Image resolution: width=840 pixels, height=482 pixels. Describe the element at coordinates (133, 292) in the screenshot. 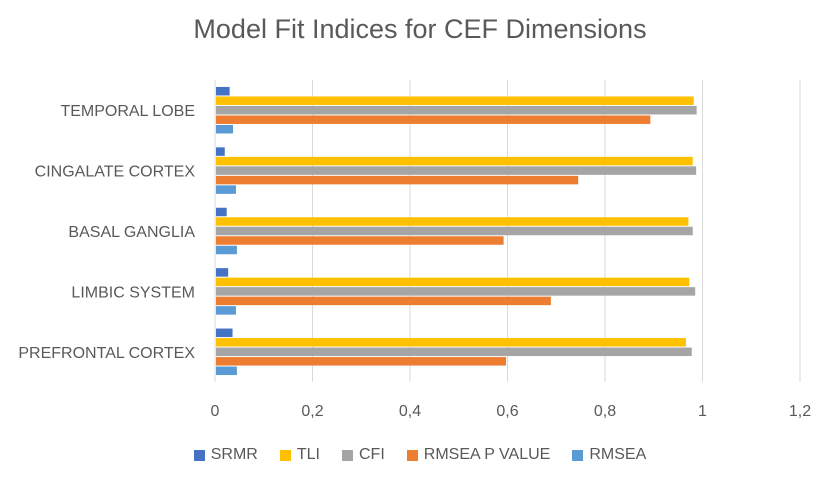

I see `category-label: LIMBIC SYSTEM` at that location.